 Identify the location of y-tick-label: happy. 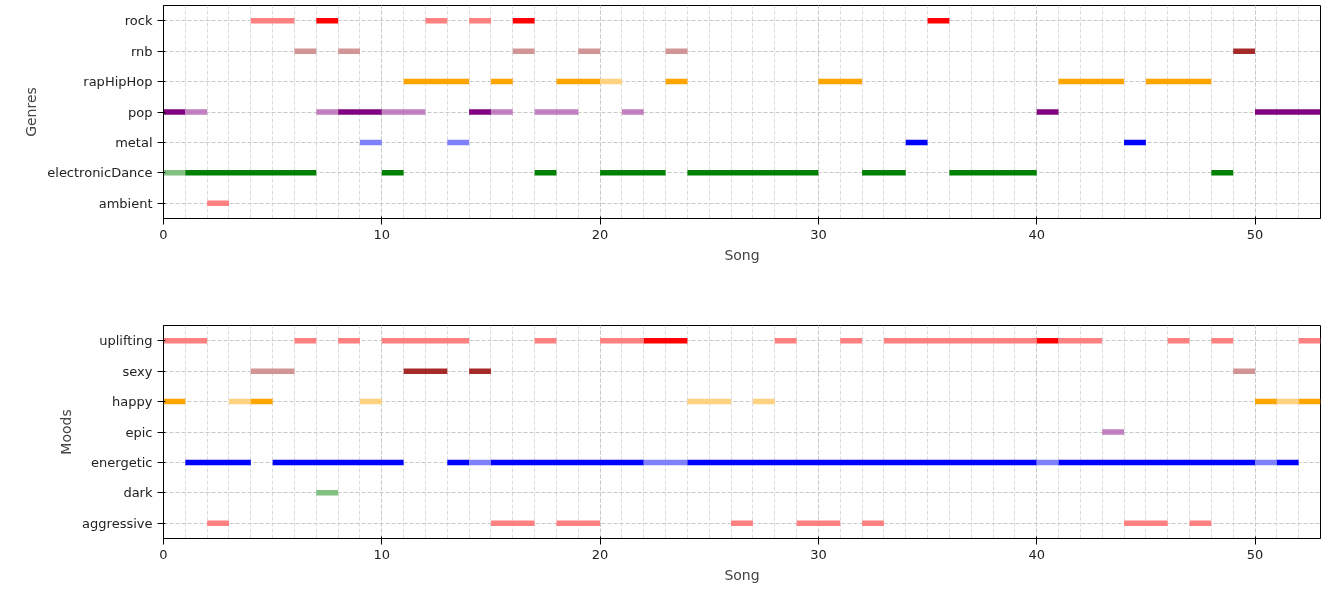
(132, 402).